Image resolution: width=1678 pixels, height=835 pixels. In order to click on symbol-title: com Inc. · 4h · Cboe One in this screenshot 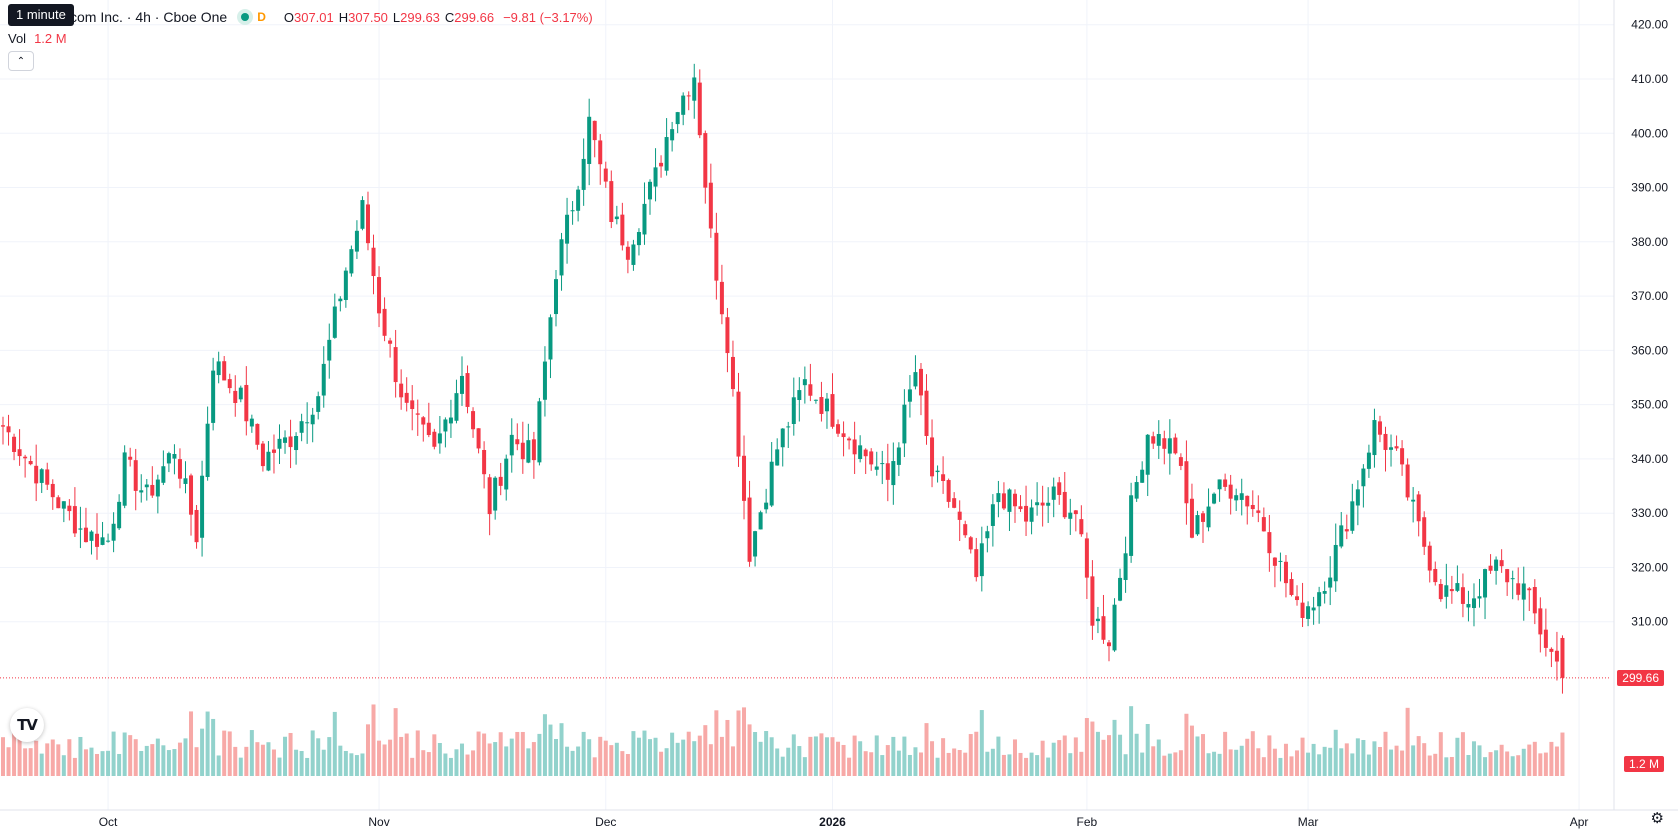, I will do `click(149, 17)`.